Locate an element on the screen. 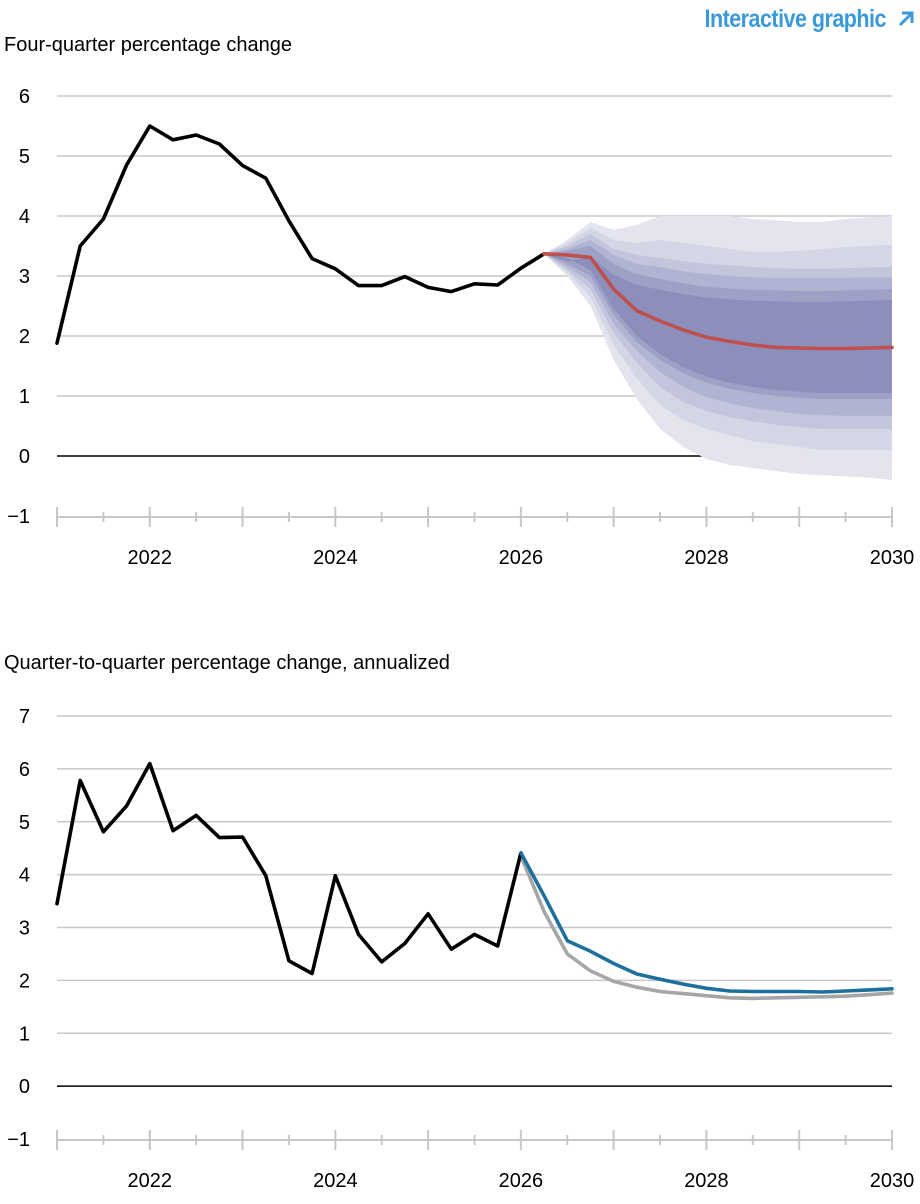  series-line-forecast-median is located at coordinates (718, 301).